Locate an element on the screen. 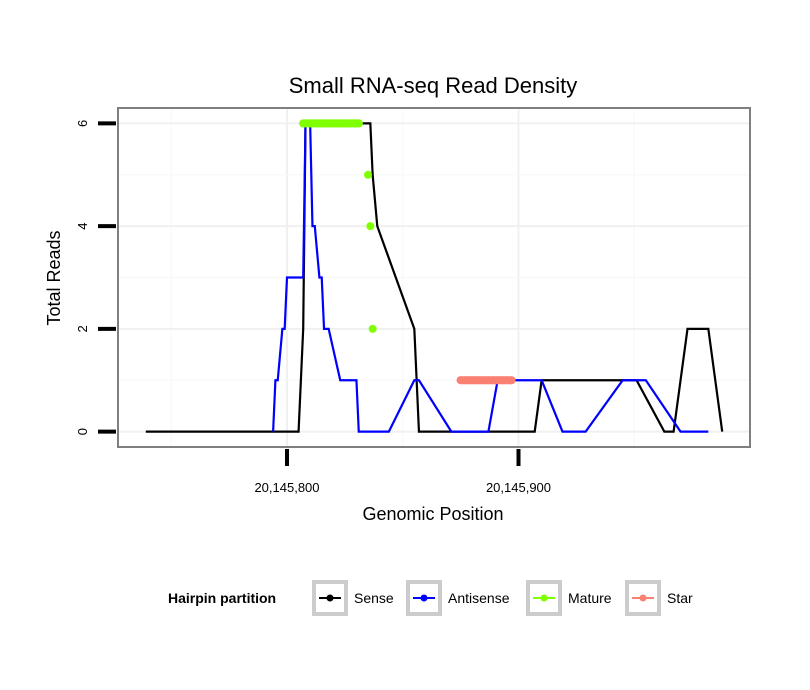 Image resolution: width=810 pixels, height=690 pixels. x-tick-label-0: 20,145,800 is located at coordinates (286, 487).